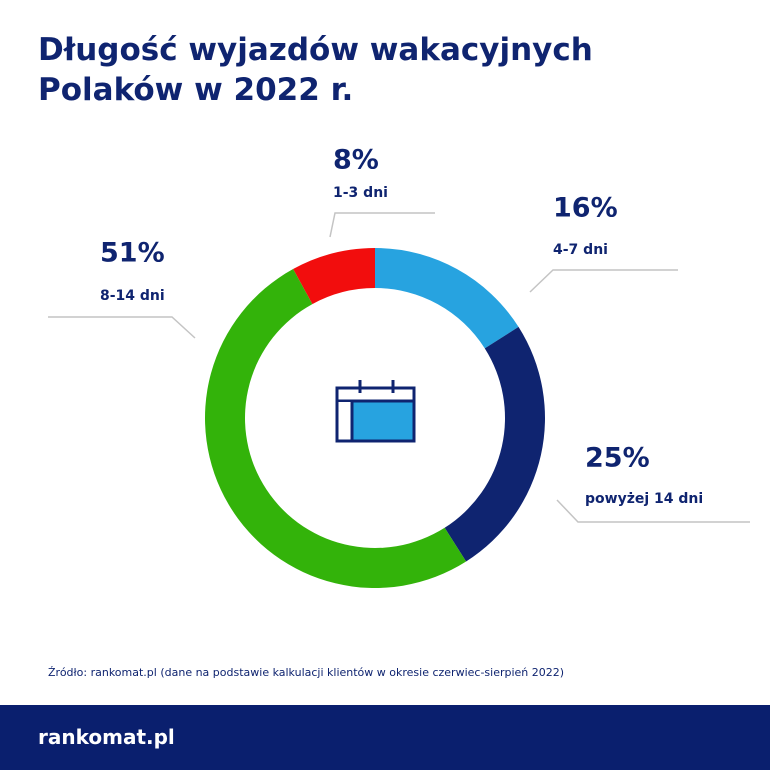  Describe the element at coordinates (106, 737) in the screenshot. I see `logo: rankomat.pl` at that location.